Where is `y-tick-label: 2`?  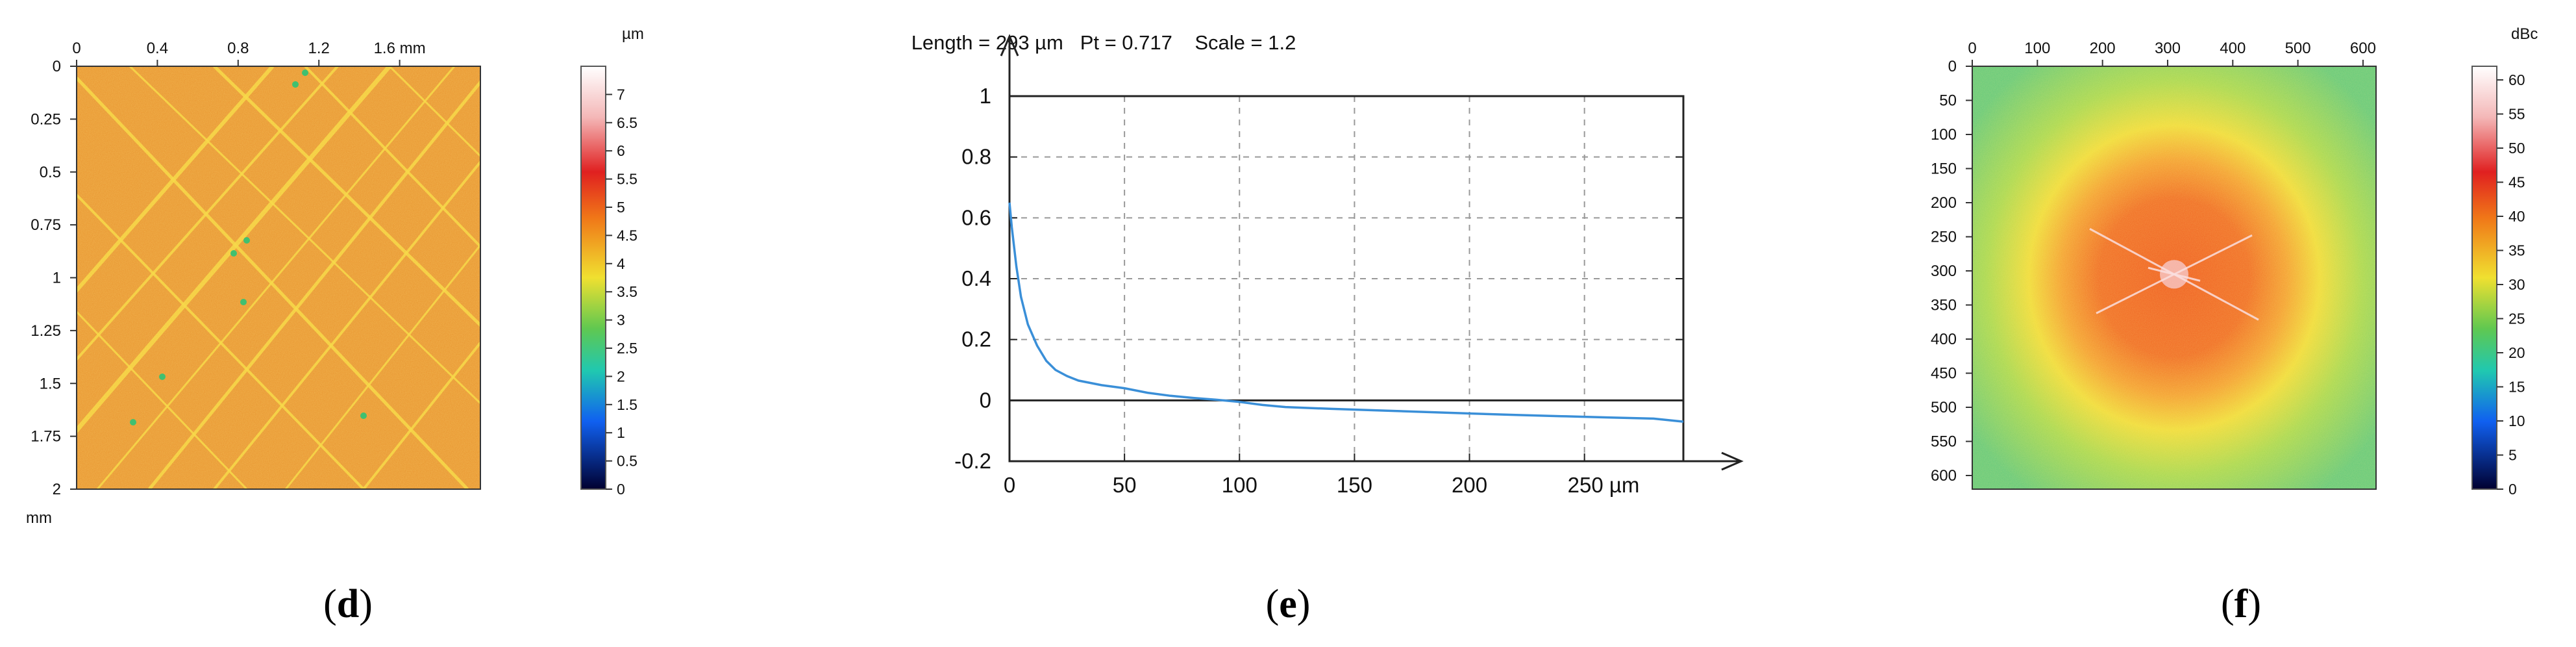 y-tick-label: 2 is located at coordinates (57, 489).